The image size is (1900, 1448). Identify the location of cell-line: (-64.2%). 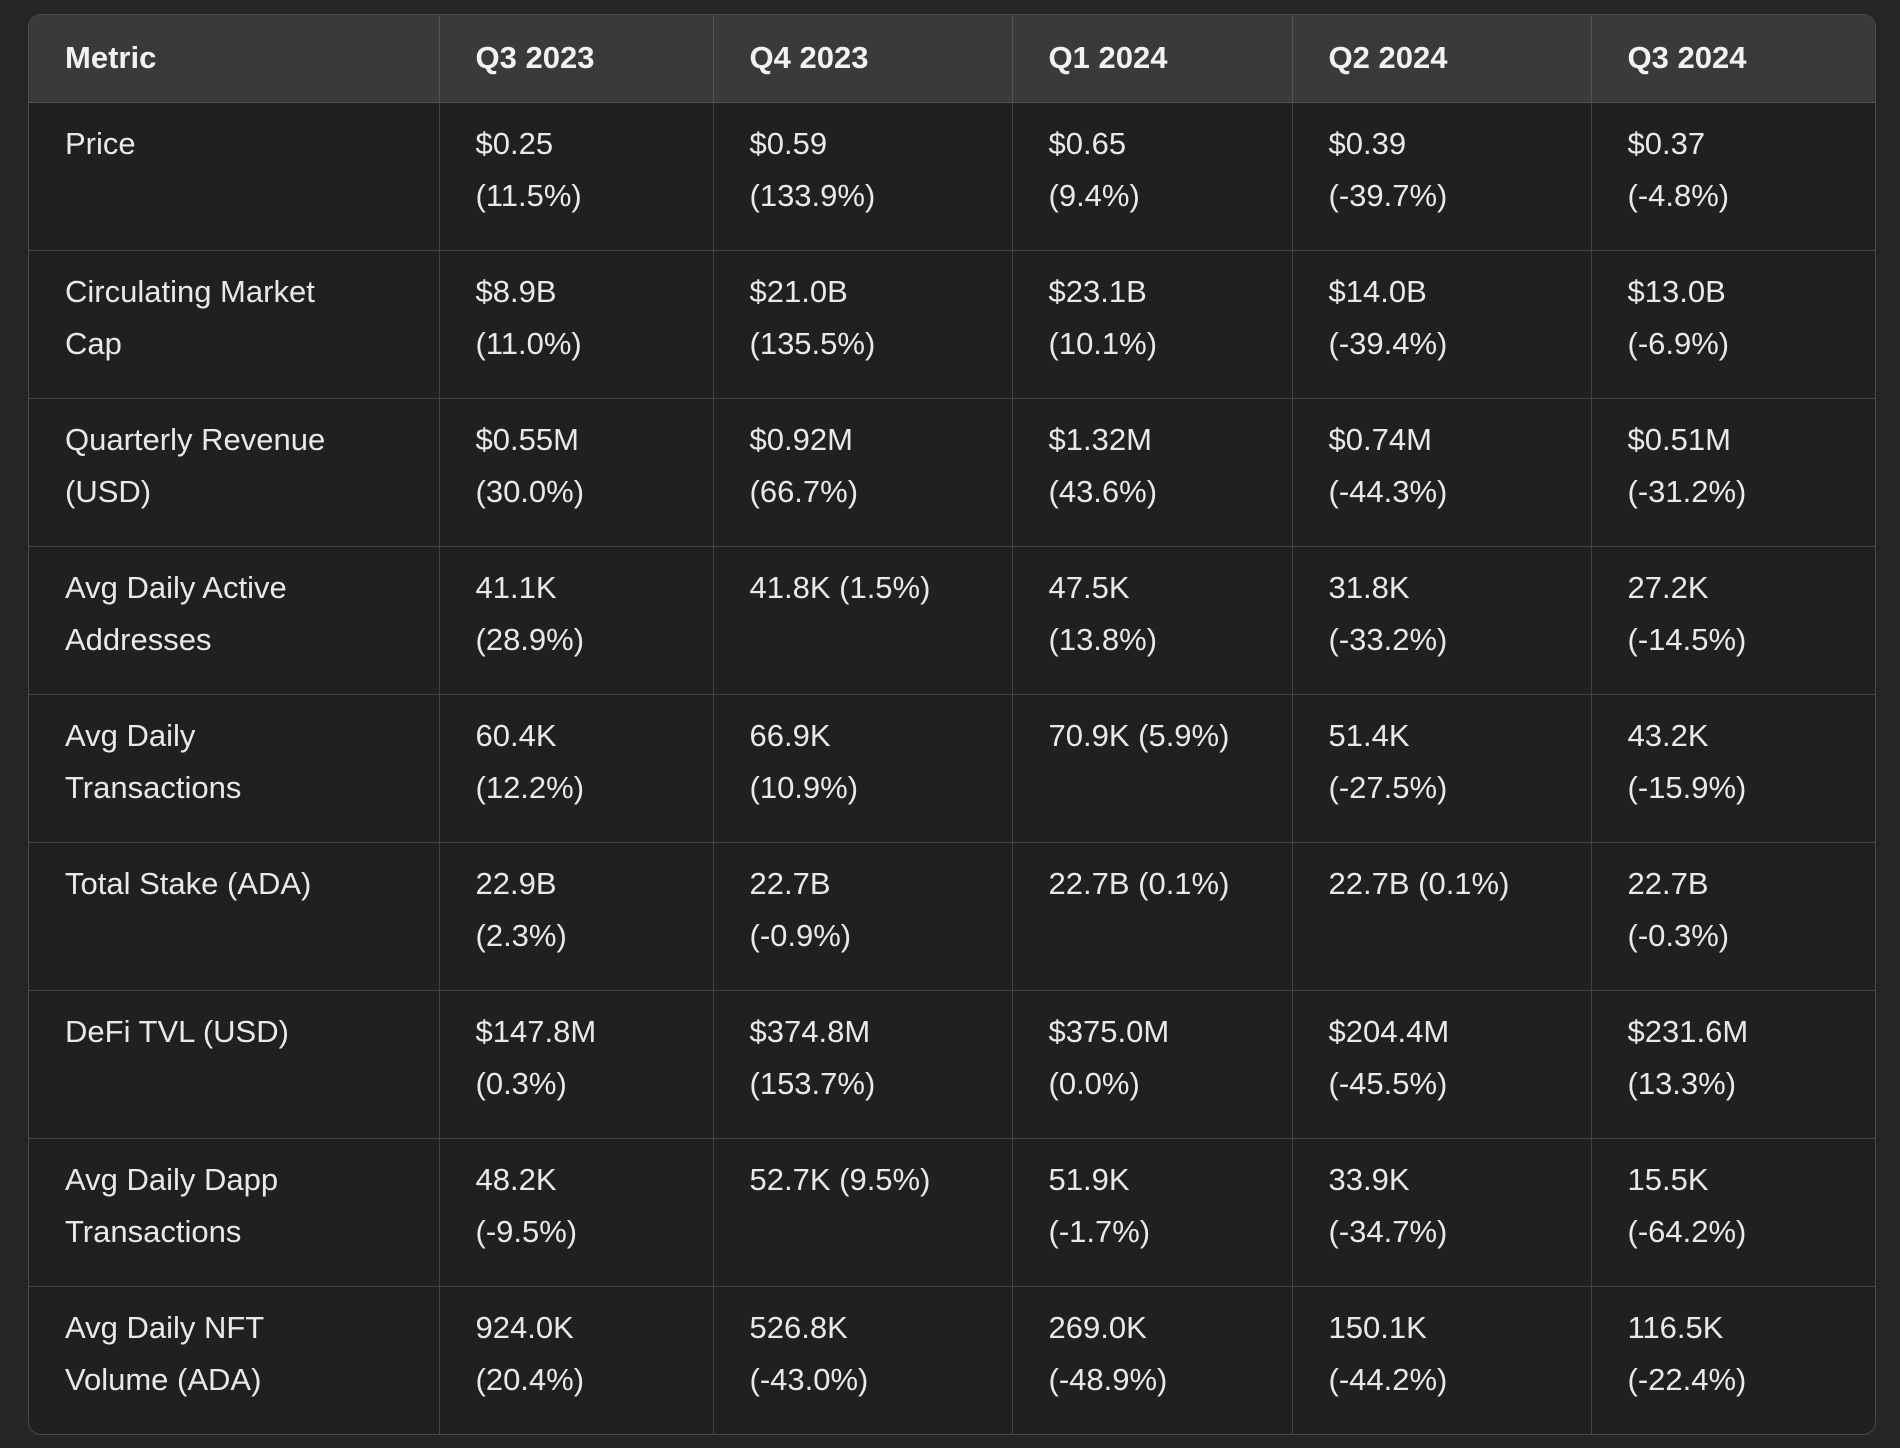
(1687, 1231).